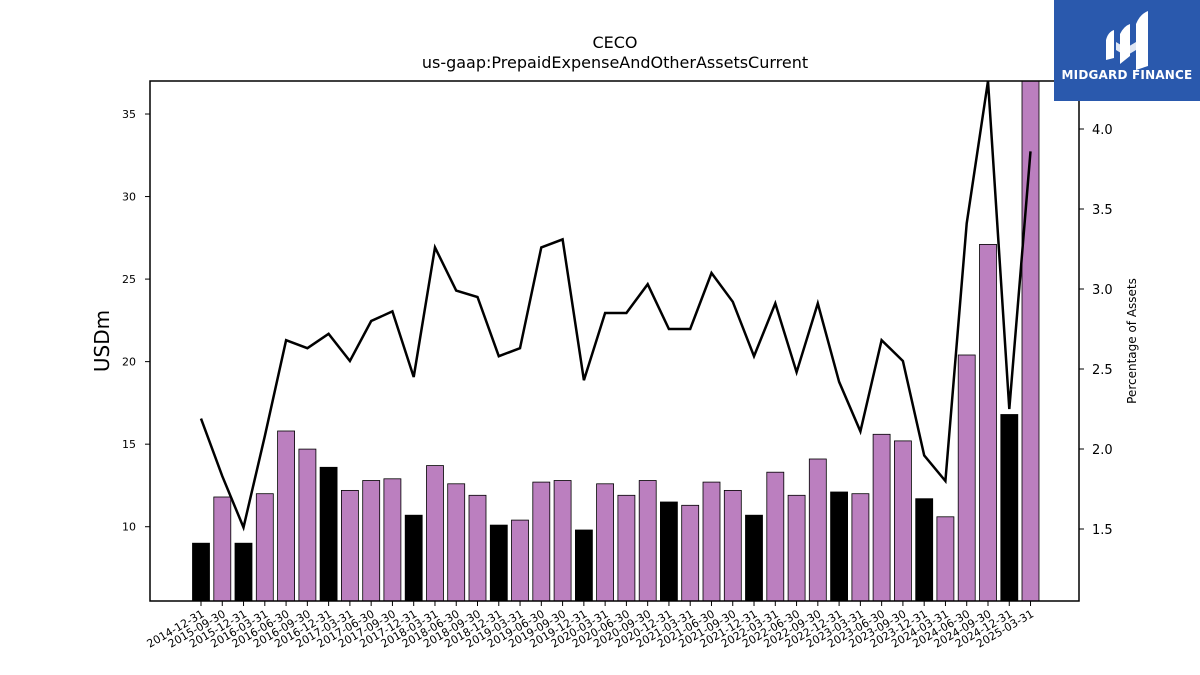  I want to click on y-tick-label: 30, so click(129, 197).